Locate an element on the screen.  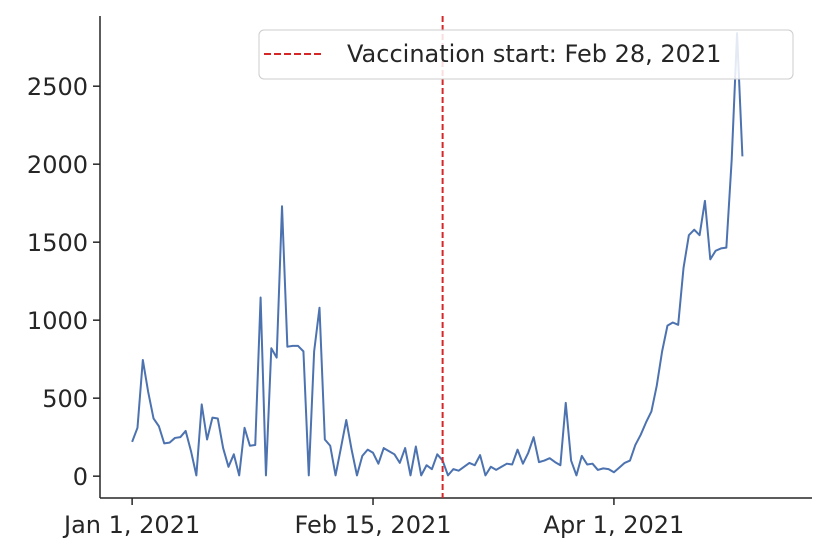
y-tick-label: 500 is located at coordinates (65, 399).